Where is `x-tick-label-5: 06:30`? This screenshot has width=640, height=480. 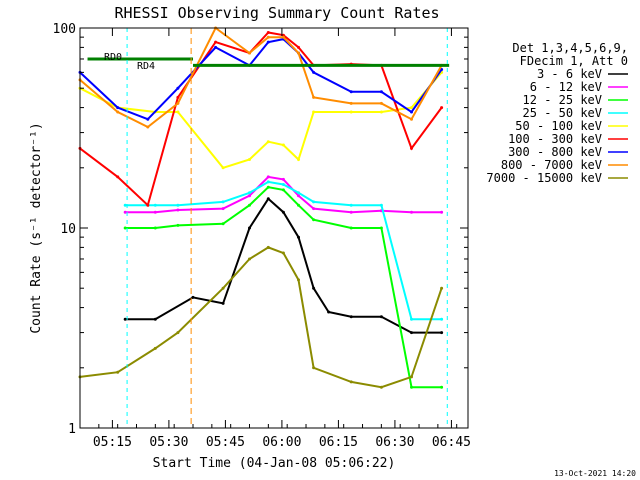
x-tick-label-5: 06:30 is located at coordinates (394, 442).